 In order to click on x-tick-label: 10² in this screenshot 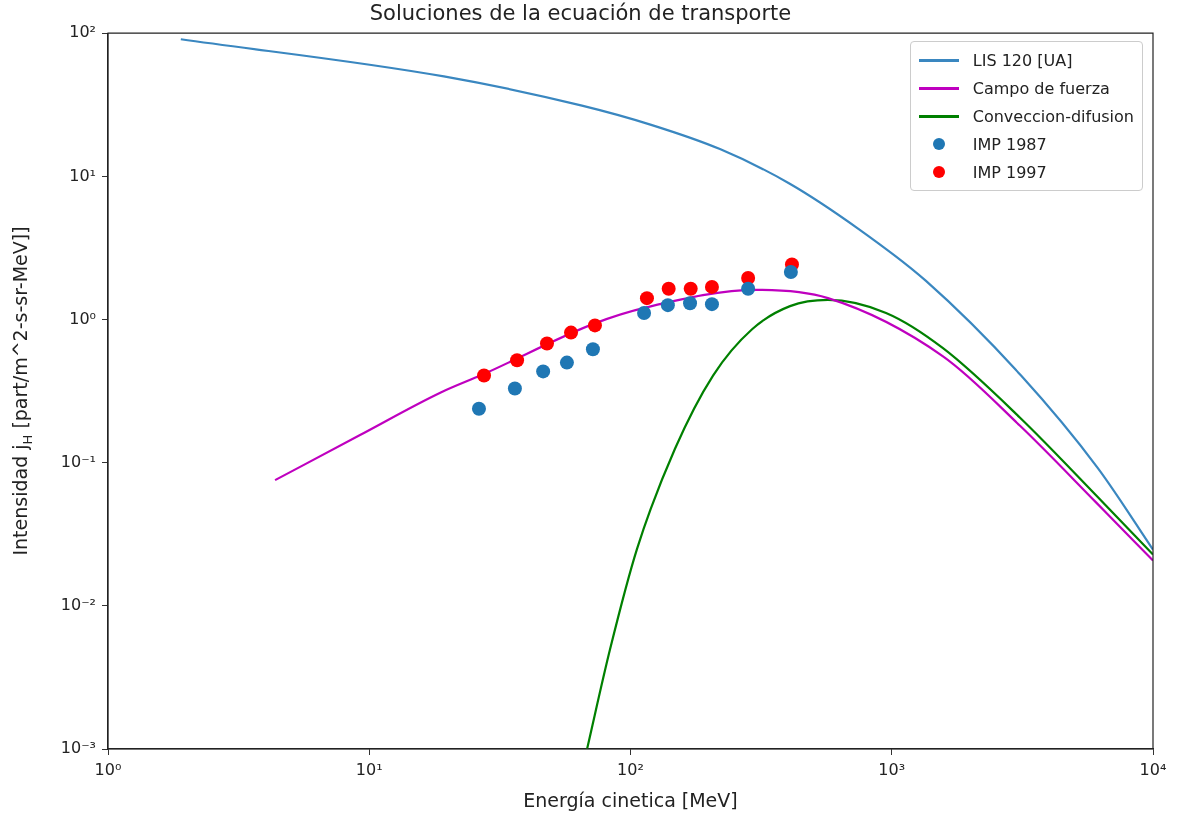, I will do `click(630, 769)`.